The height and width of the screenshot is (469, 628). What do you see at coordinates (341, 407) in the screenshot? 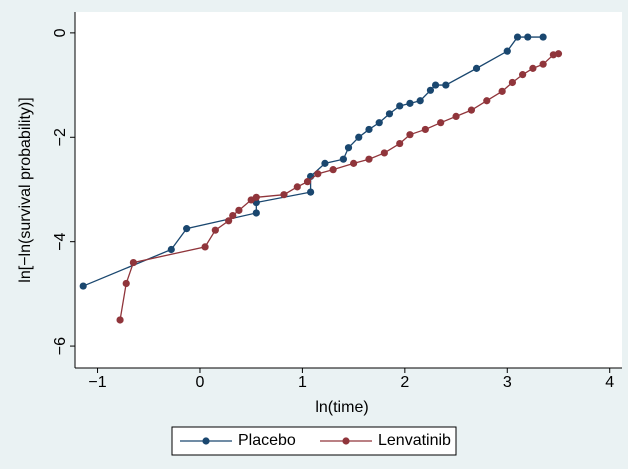
I see `x-axis-title: ln(time)` at bounding box center [341, 407].